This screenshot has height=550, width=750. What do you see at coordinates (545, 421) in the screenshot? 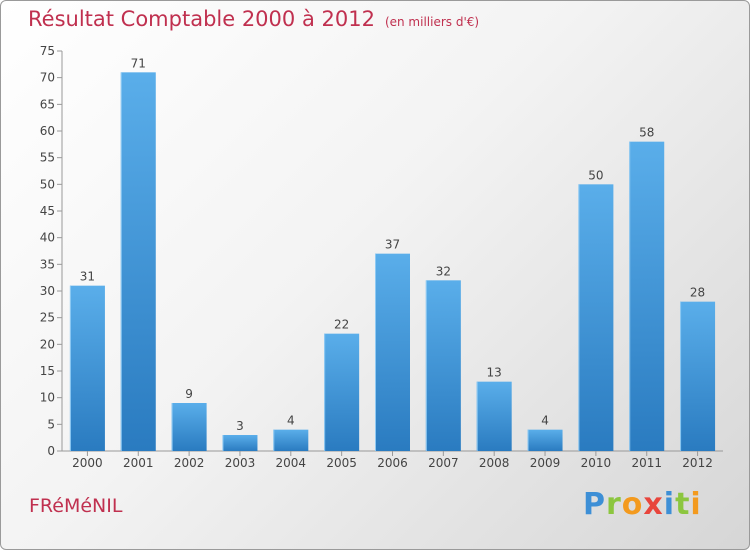
I see `data-label-2009: 4` at bounding box center [545, 421].